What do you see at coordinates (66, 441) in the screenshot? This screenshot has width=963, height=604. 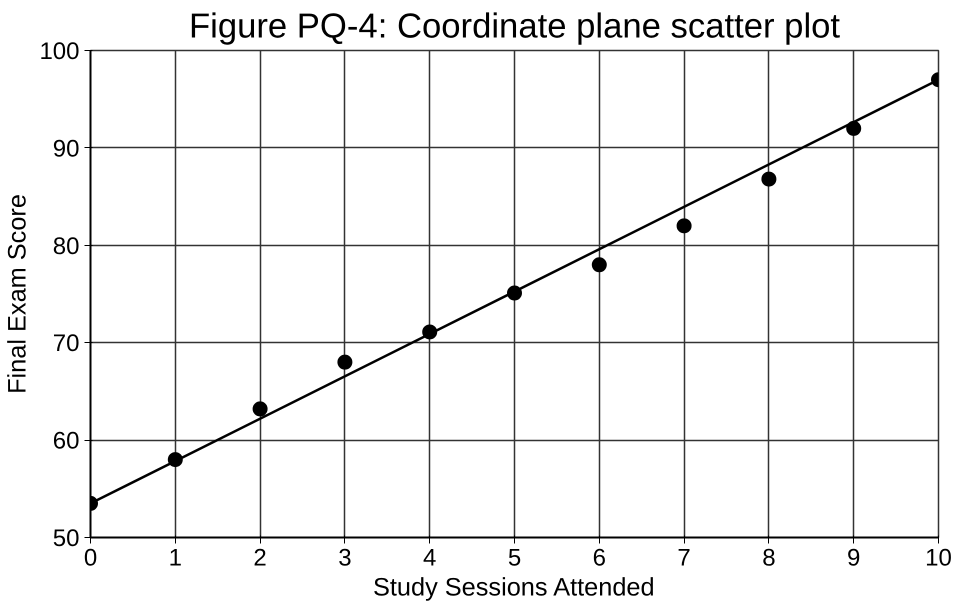 I see `y-tick-label: 60` at bounding box center [66, 441].